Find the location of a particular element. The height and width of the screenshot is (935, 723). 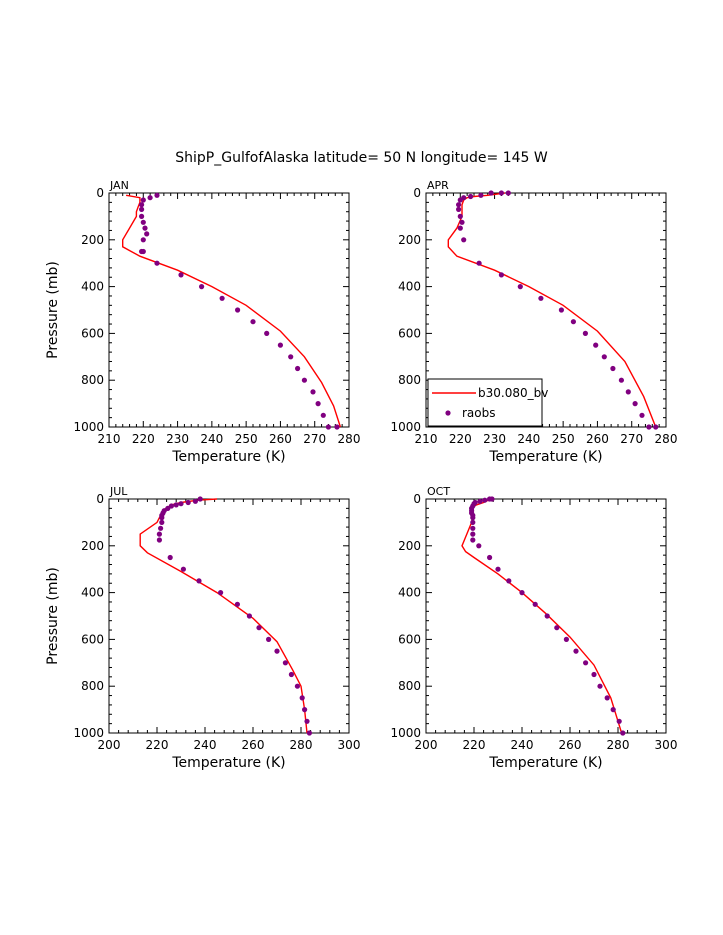

panel-apr-x-tick-label: 230 is located at coordinates (494, 439).